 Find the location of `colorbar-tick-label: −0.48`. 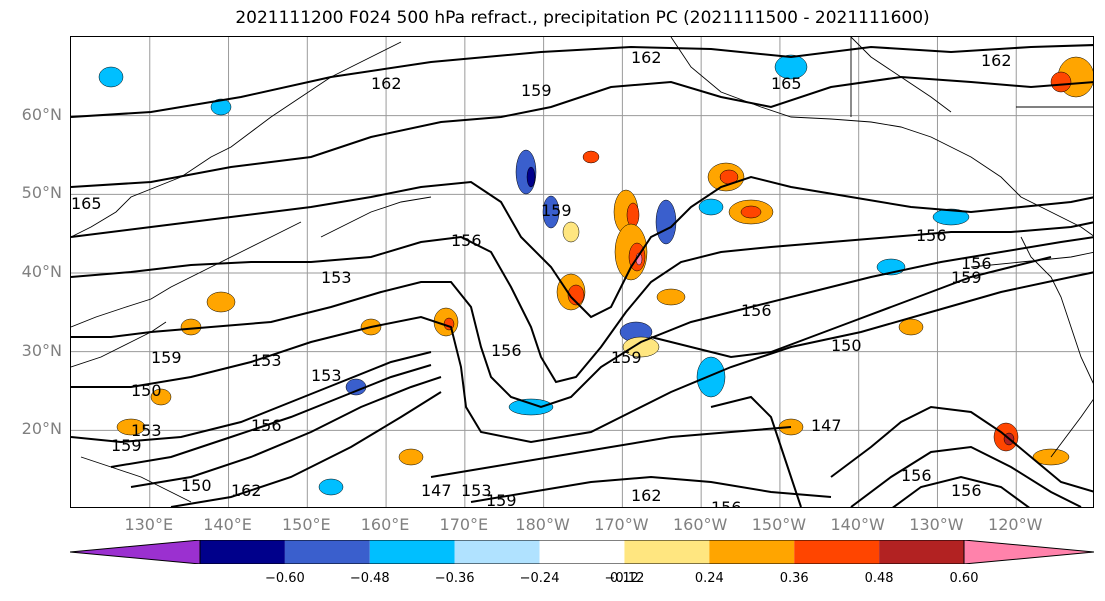

colorbar-tick-label: −0.48 is located at coordinates (369, 578).